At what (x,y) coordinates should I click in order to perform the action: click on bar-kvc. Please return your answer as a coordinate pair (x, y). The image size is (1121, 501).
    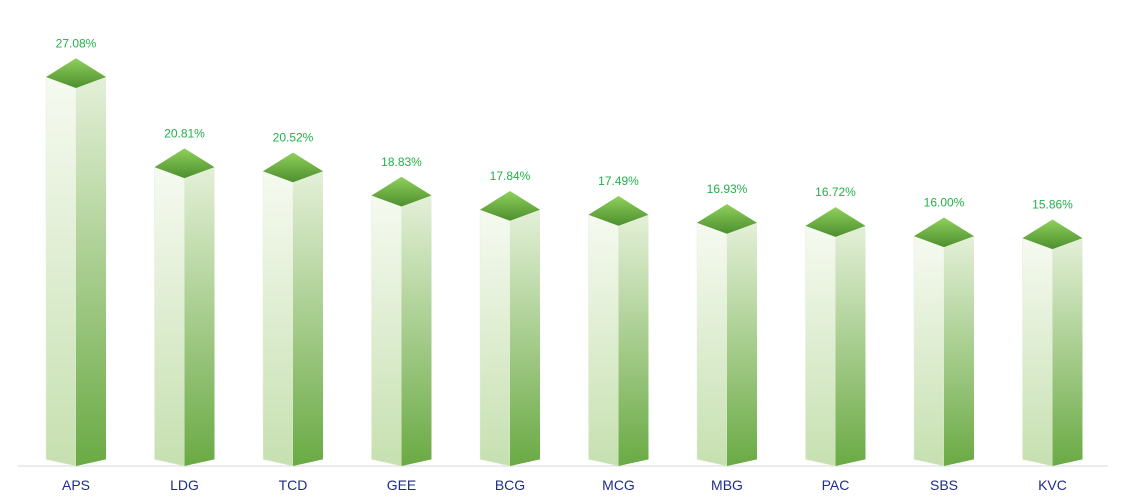
    Looking at the image, I should click on (1052, 343).